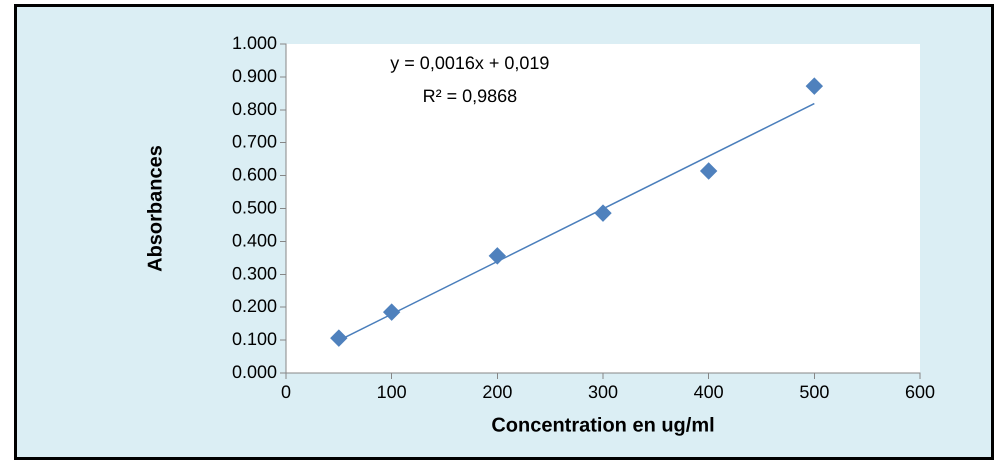 The height and width of the screenshot is (464, 1000). I want to click on annotation: y = 0,0016x + 0,019, so click(470, 62).